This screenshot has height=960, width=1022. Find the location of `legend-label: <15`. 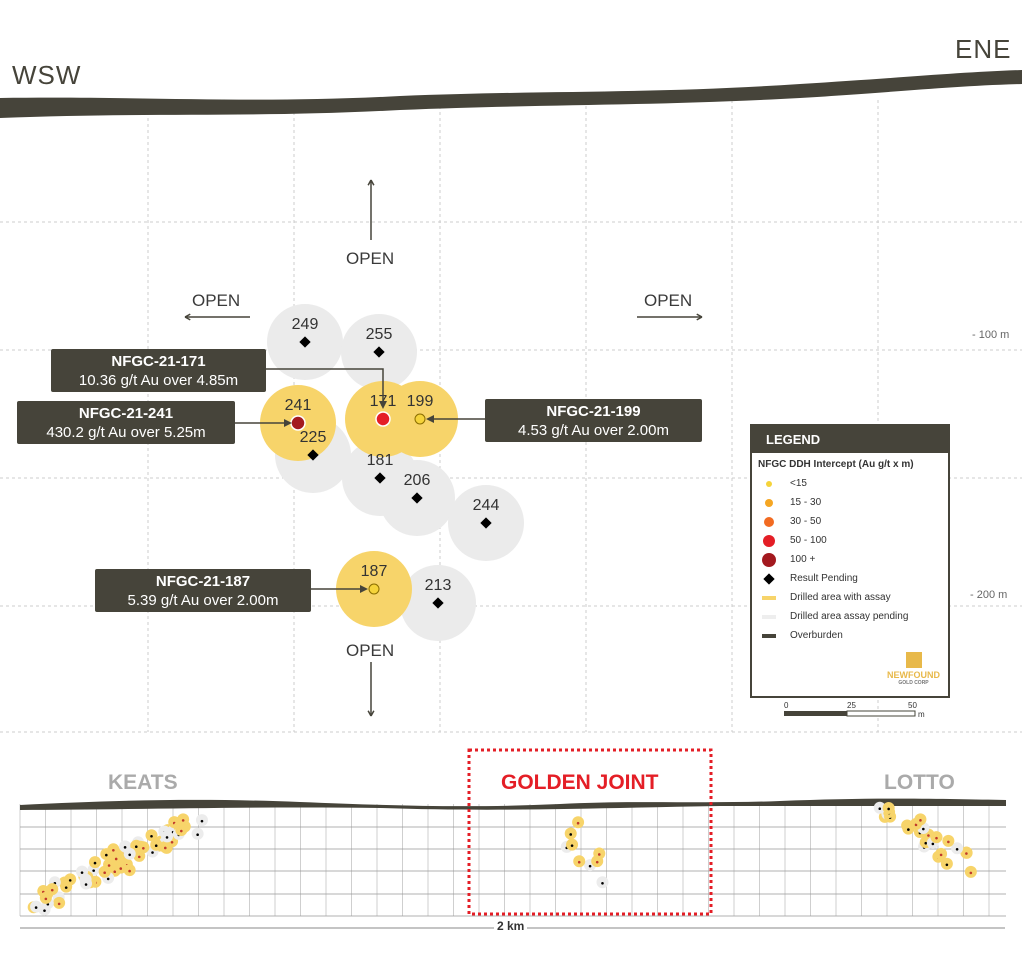

legend-label: <15 is located at coordinates (798, 483).